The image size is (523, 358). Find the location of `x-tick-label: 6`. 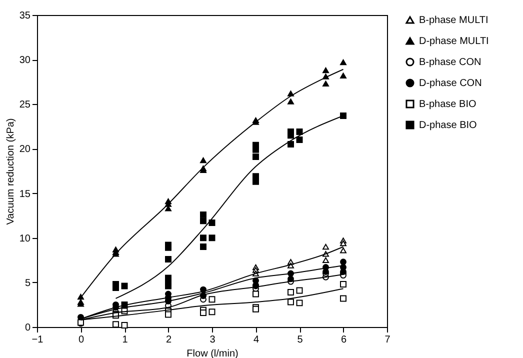

x-tick-label: 6 is located at coordinates (343, 340).